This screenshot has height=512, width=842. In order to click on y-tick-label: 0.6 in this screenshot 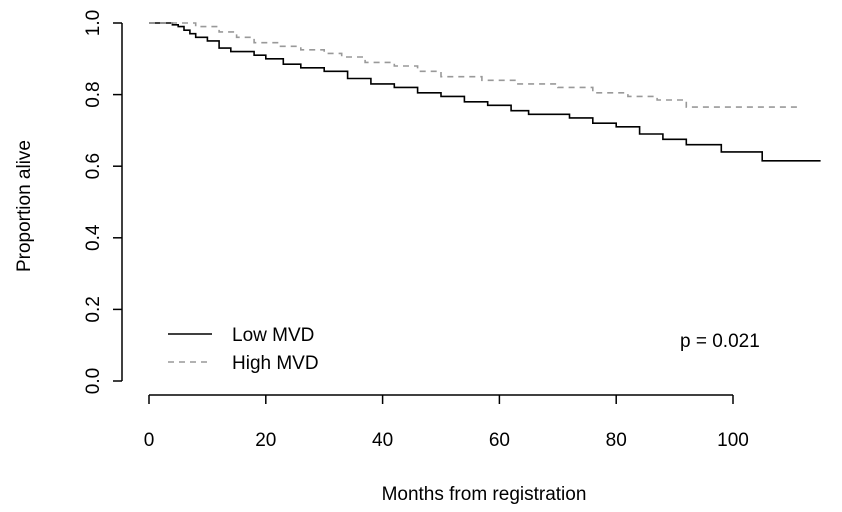, I will do `click(93, 166)`.